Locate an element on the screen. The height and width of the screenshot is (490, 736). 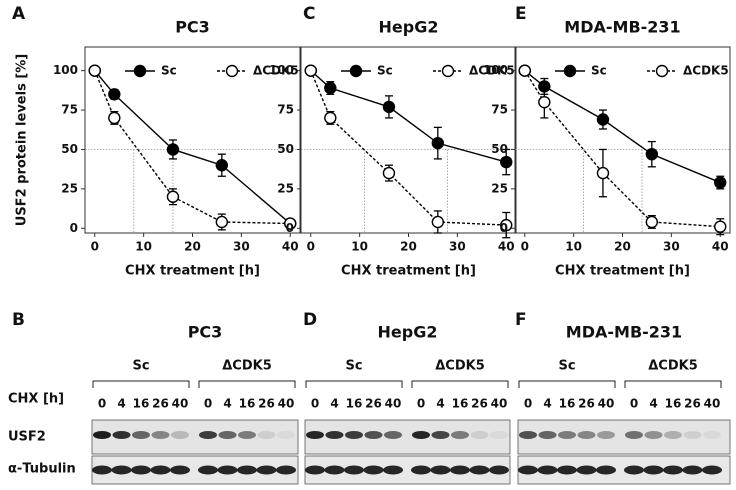
row-label: α-Tubulin is located at coordinates (42, 469).